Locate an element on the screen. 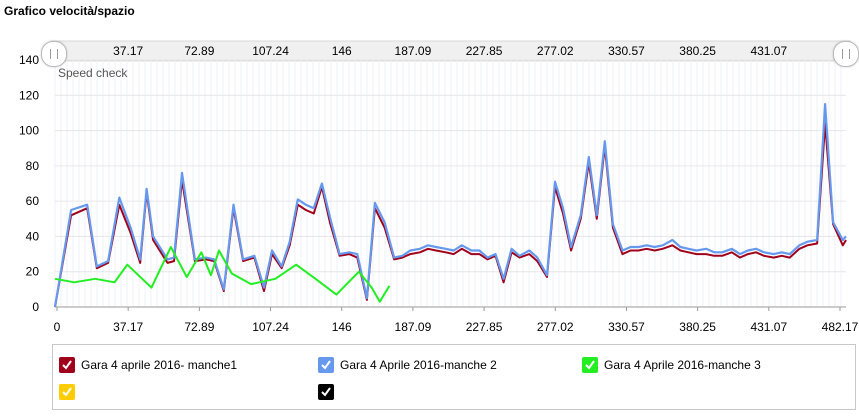 The width and height of the screenshot is (859, 417). x-tick-label: 107.24 is located at coordinates (270, 327).